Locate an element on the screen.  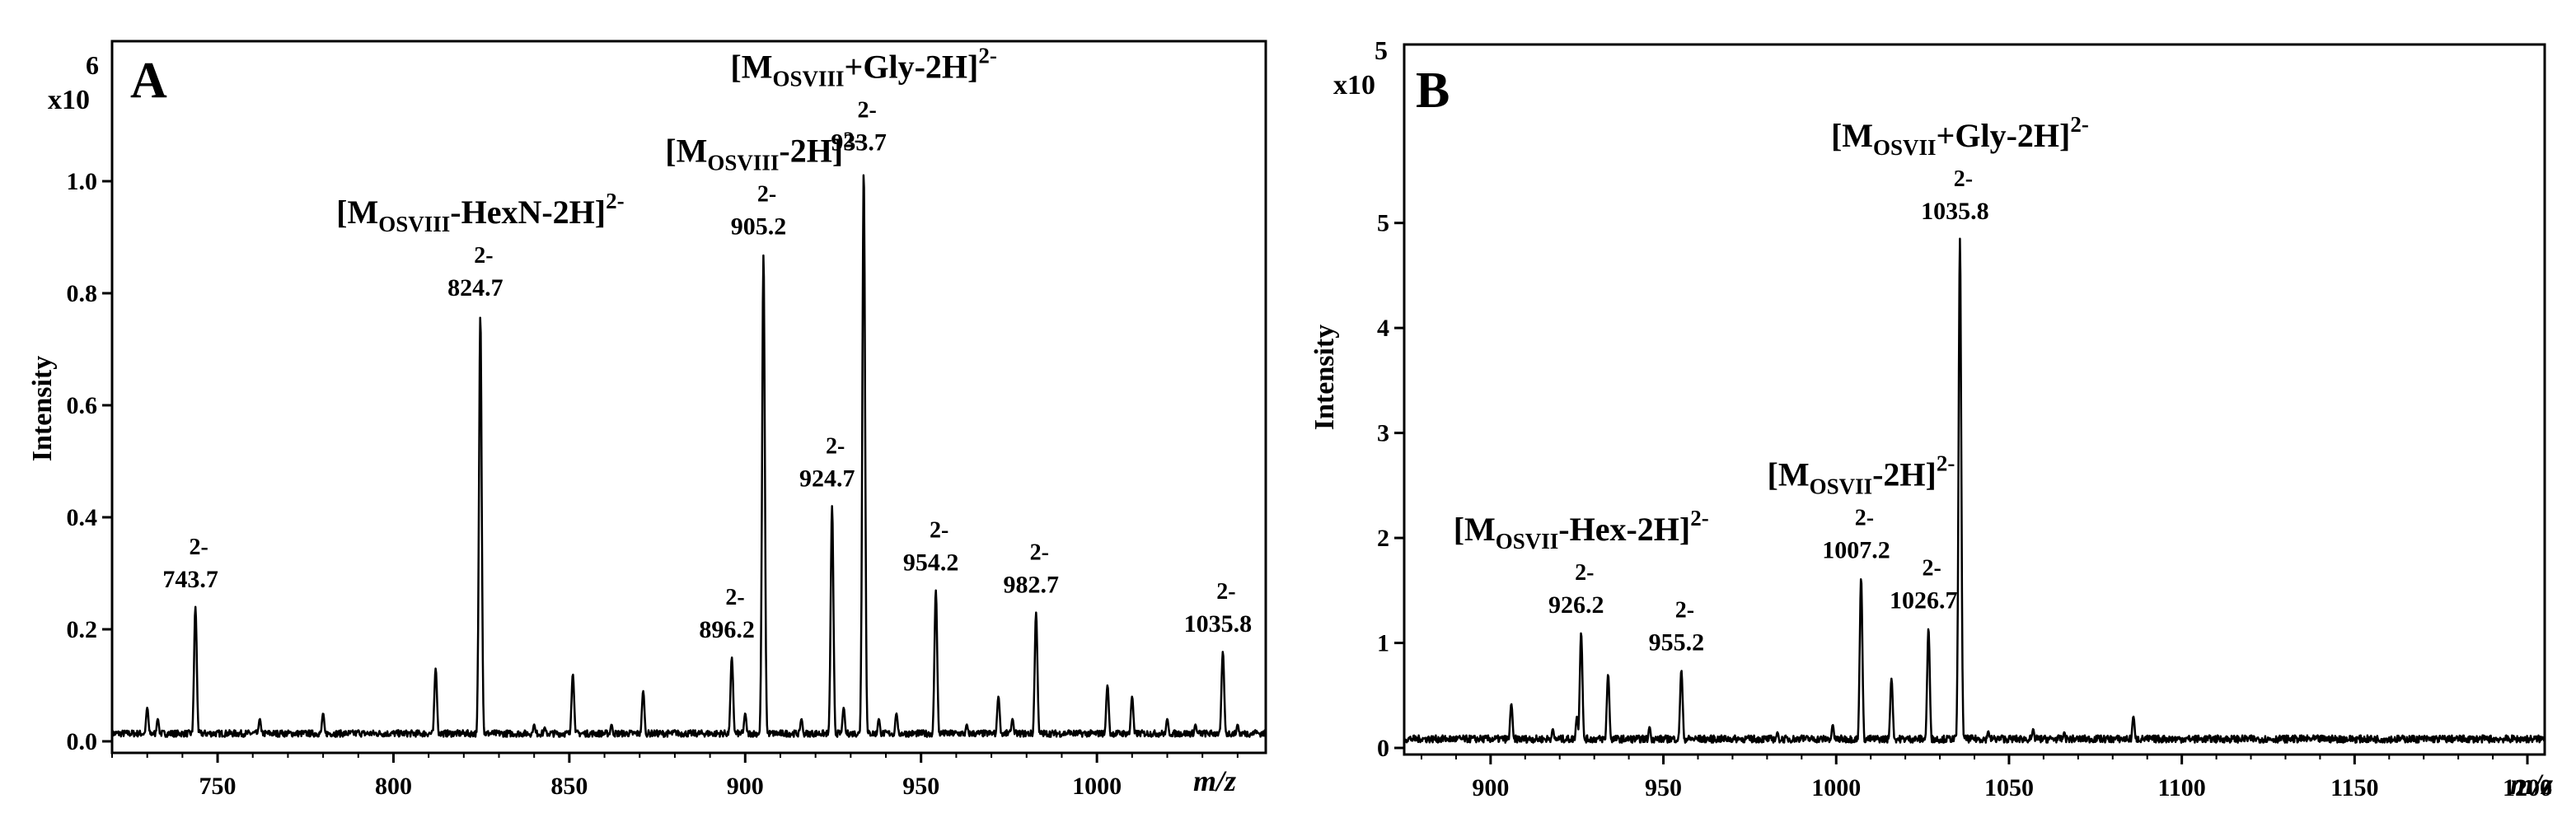
panel-b-label: B is located at coordinates (1433, 91).